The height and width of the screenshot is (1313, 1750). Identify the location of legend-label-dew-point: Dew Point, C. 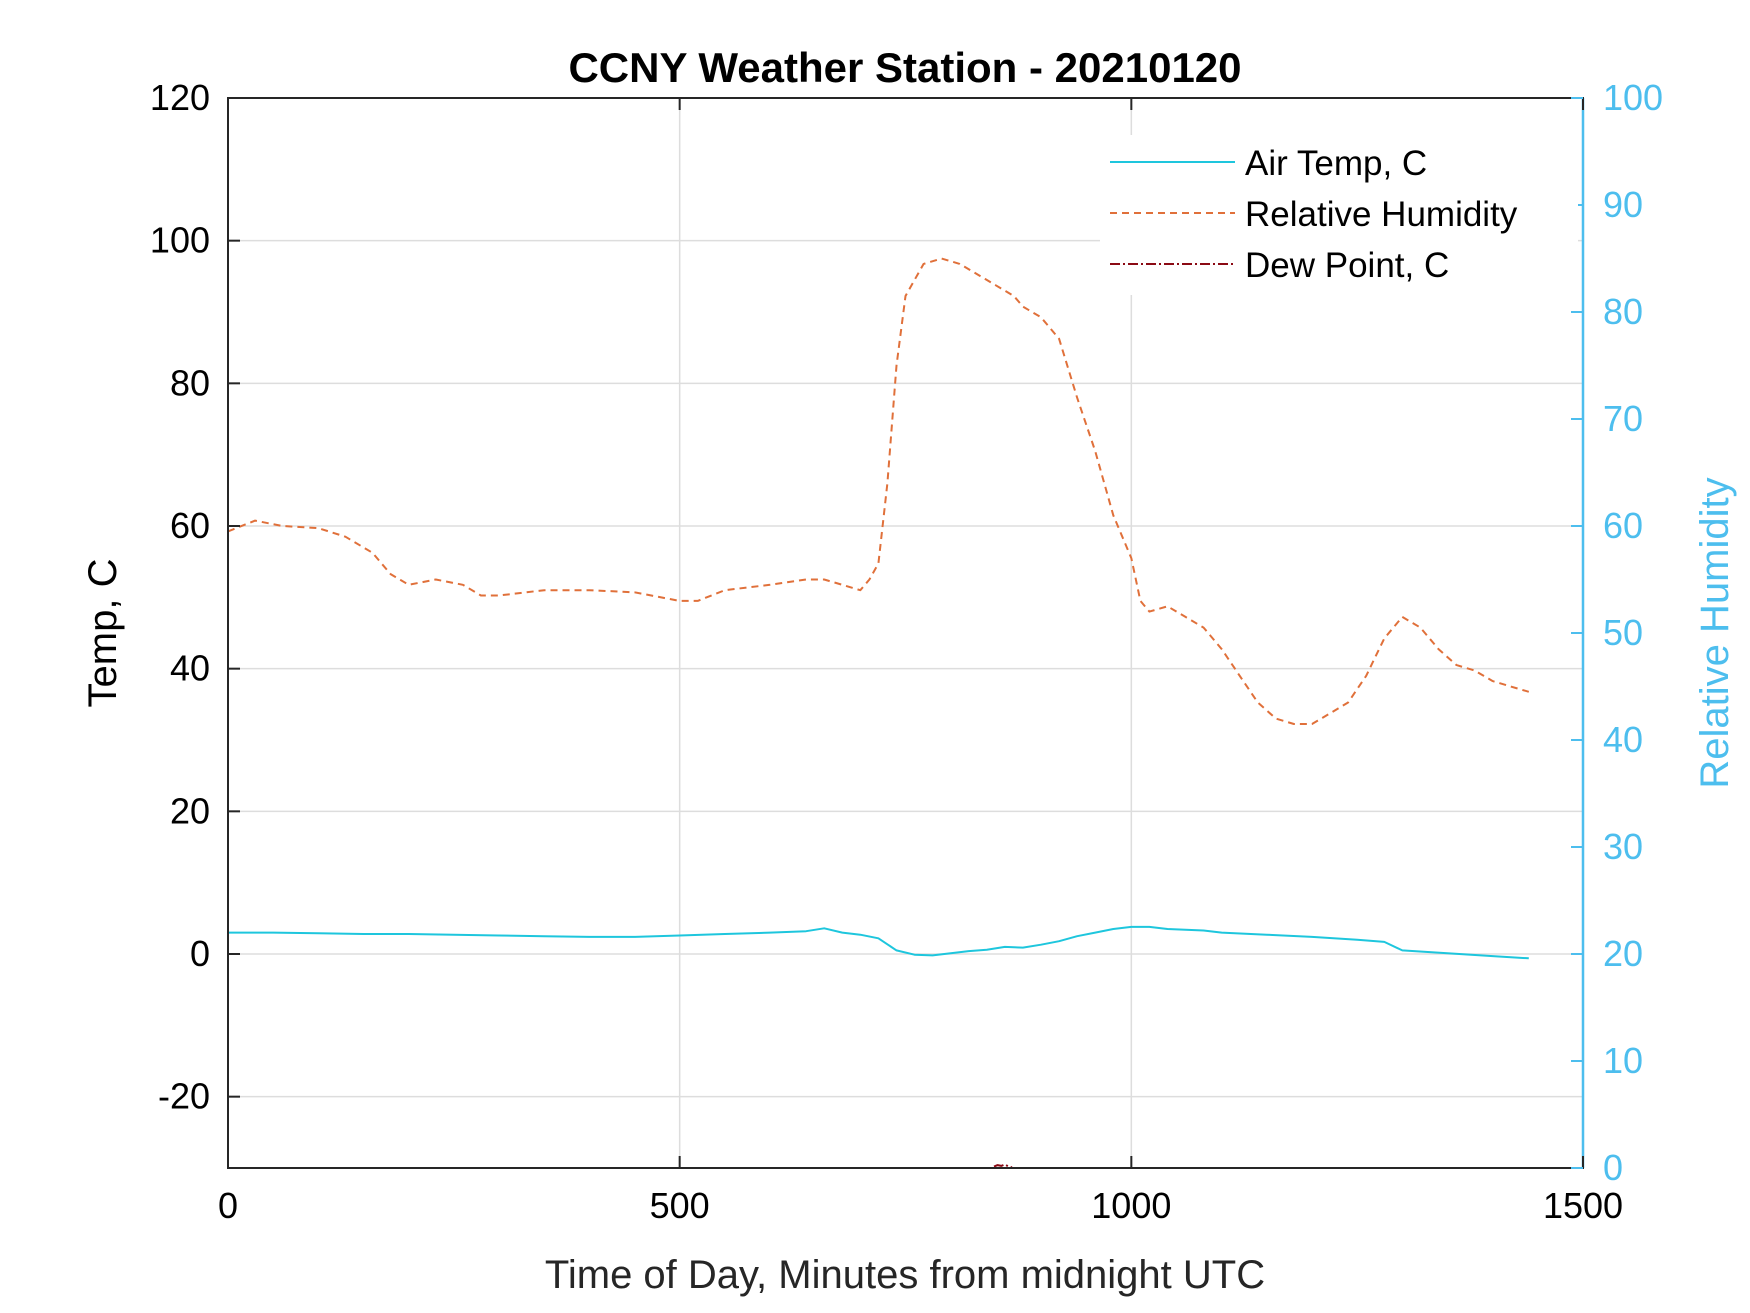
(1347, 265).